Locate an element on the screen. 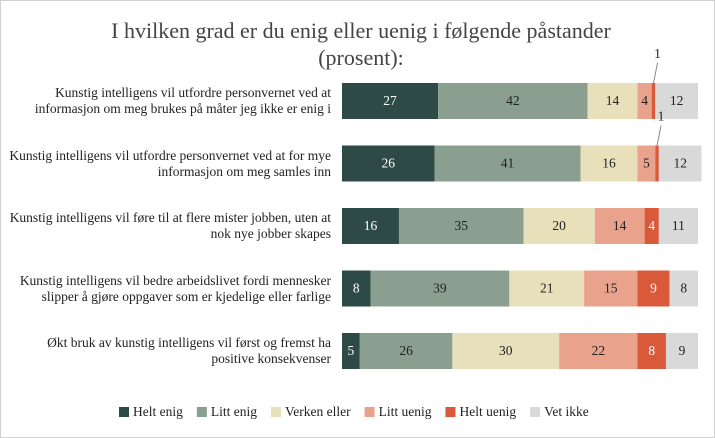 The width and height of the screenshot is (715, 438). value-label: 27 is located at coordinates (390, 100).